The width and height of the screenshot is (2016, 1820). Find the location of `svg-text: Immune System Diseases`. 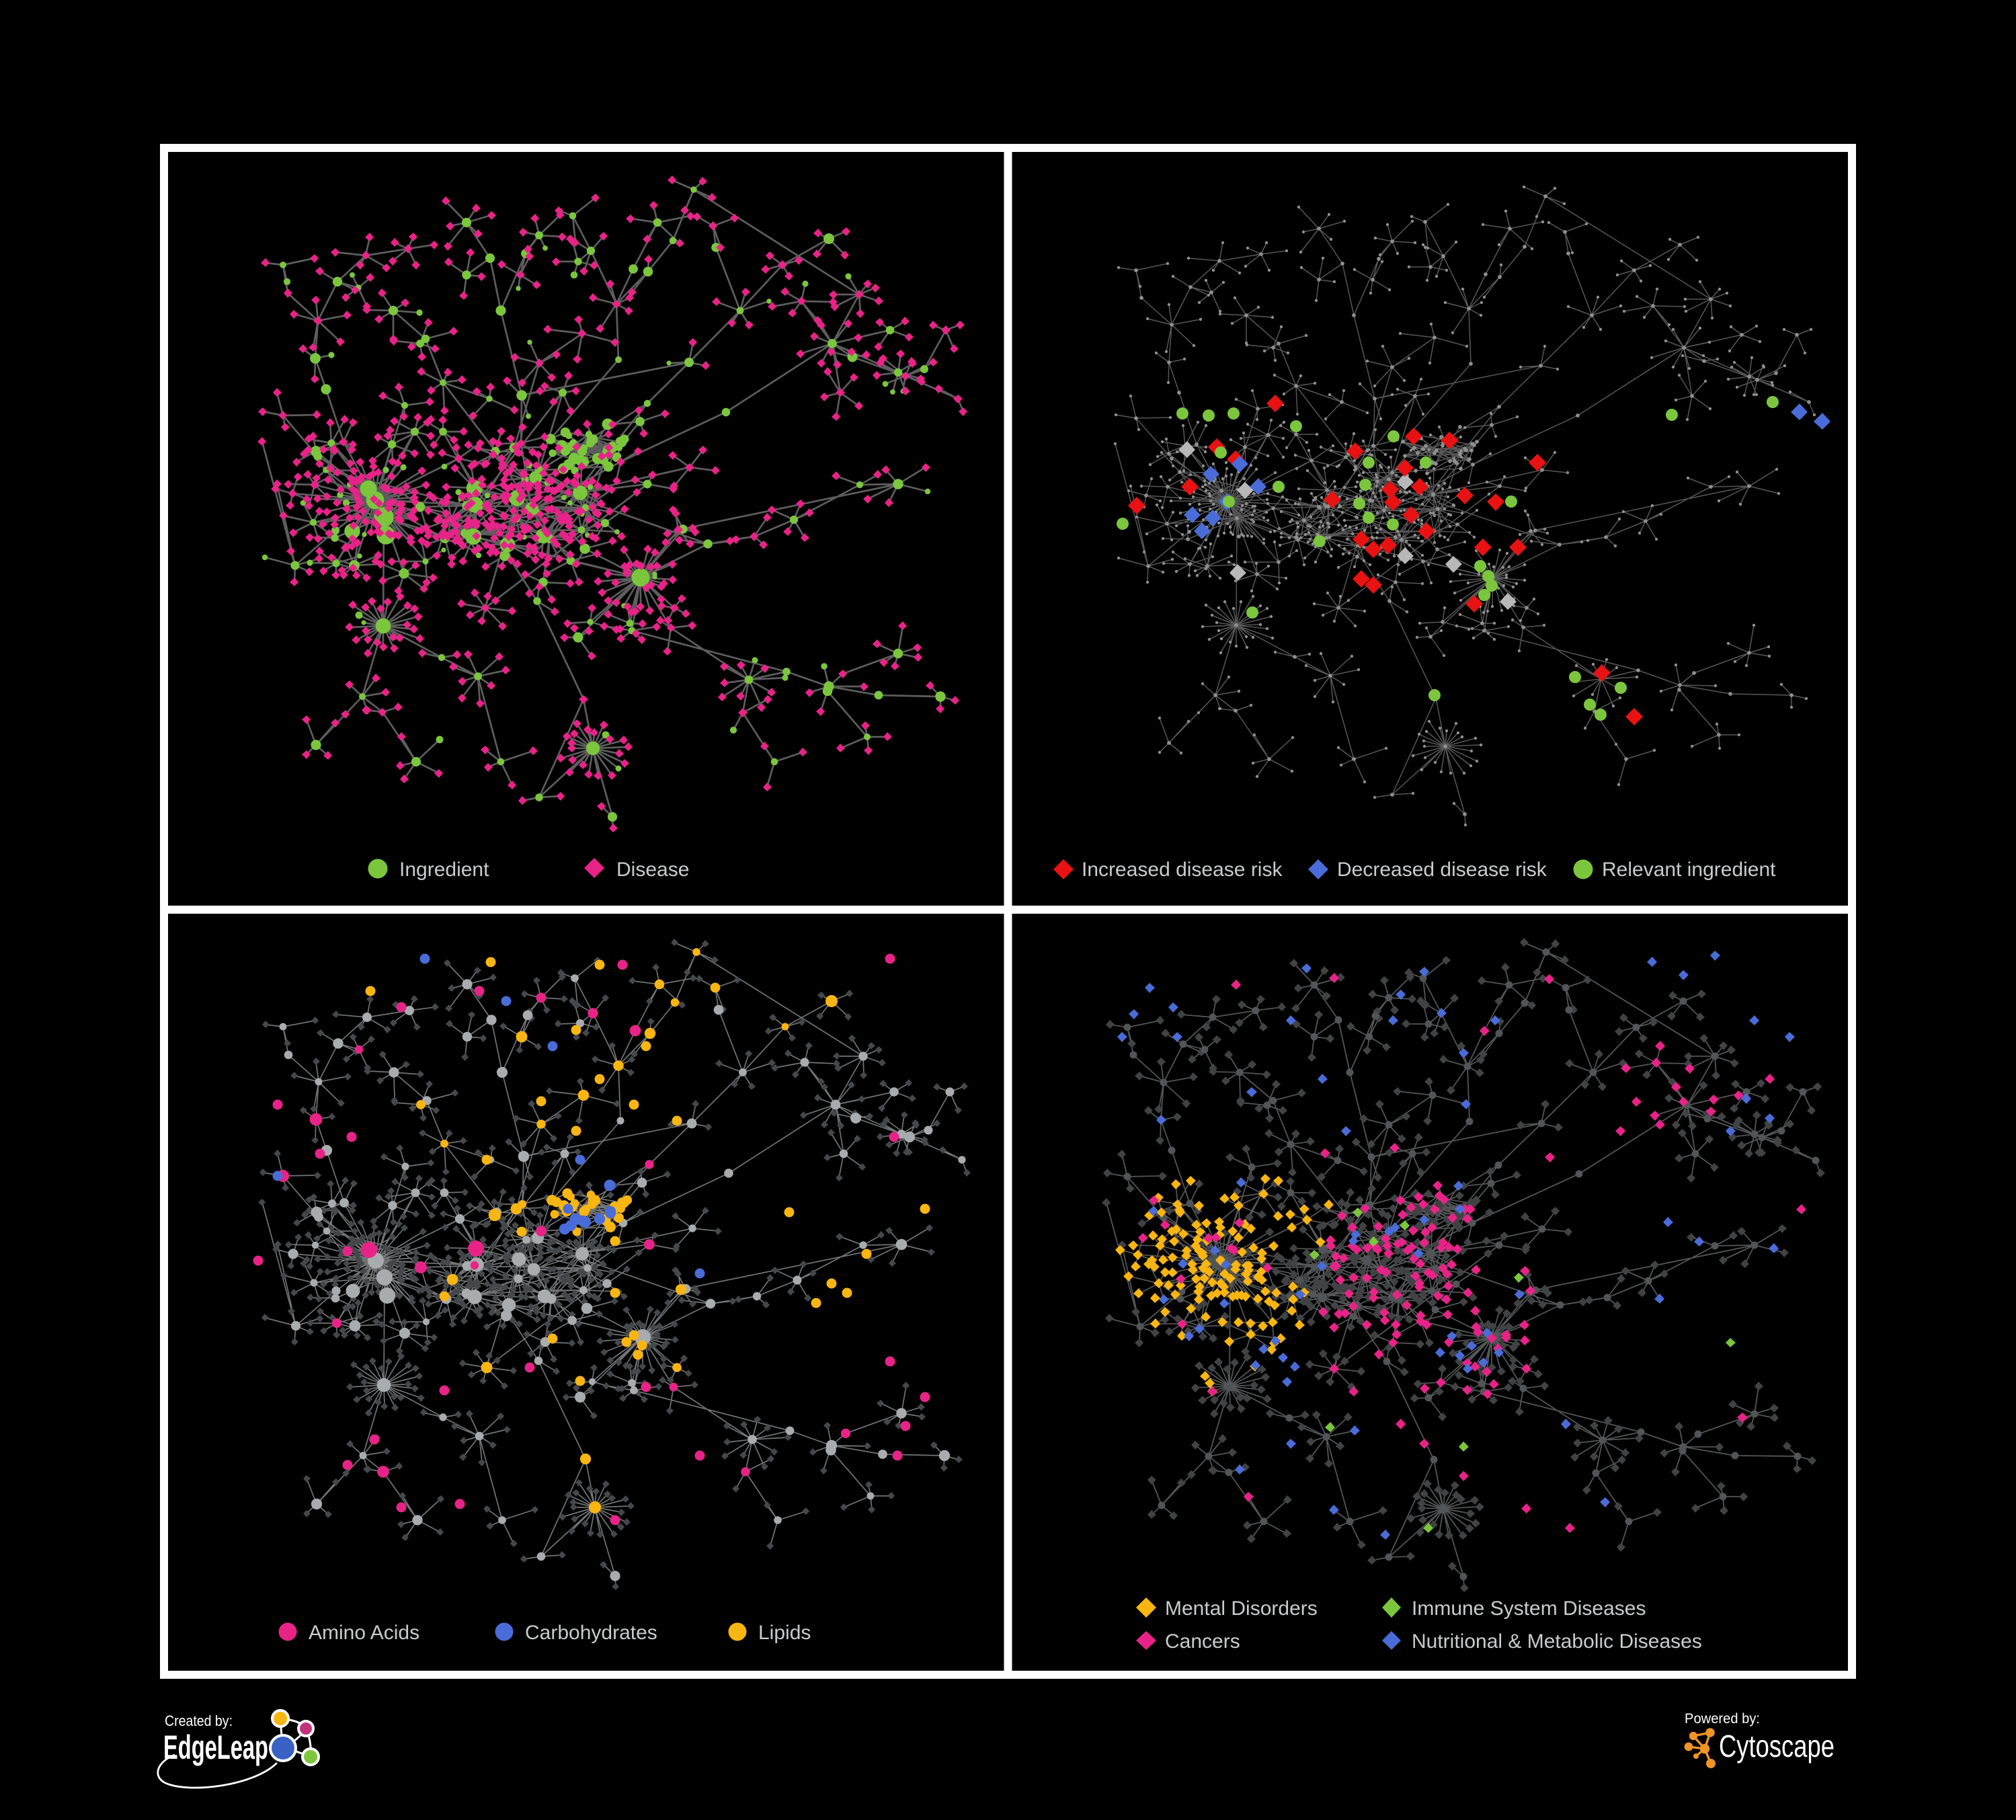

svg-text: Immune System Diseases is located at coordinates (1529, 1608).